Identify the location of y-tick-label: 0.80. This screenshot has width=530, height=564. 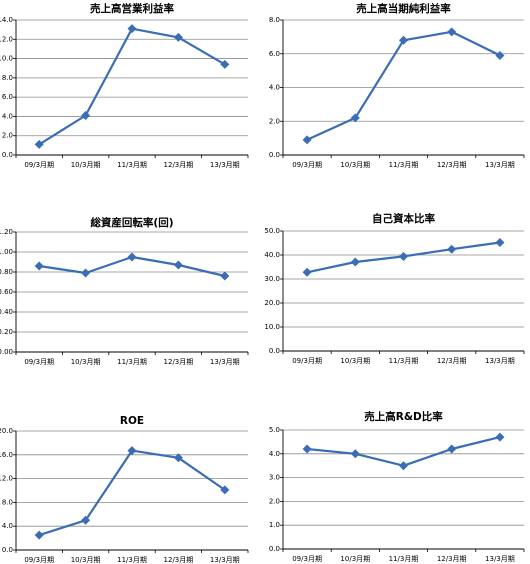
(6, 272).